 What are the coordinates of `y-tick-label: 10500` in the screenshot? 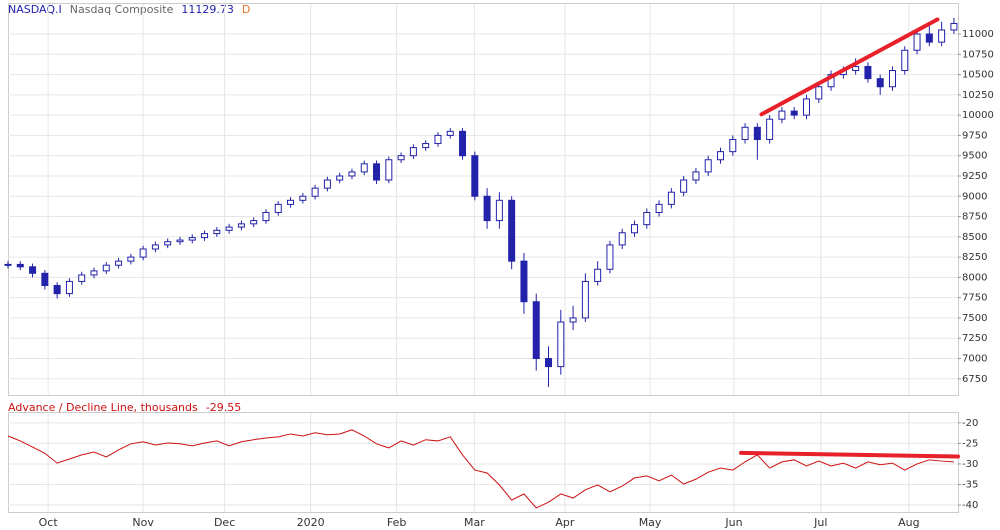 It's located at (978, 75).